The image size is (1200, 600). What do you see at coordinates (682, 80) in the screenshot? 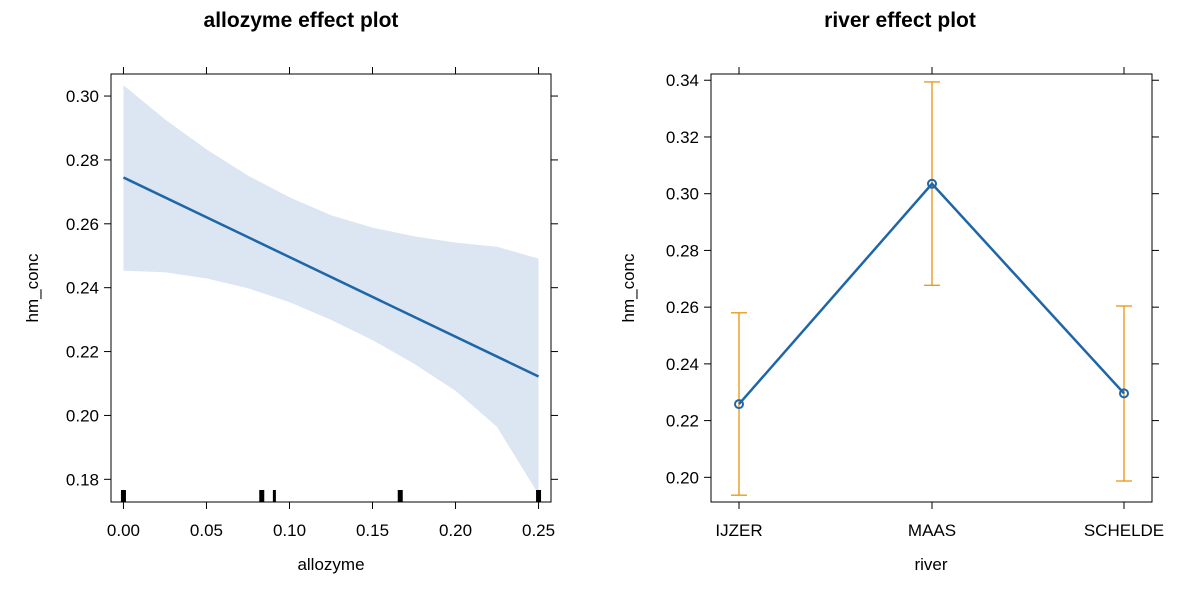
I see `y-tick-label: 0.34` at bounding box center [682, 80].